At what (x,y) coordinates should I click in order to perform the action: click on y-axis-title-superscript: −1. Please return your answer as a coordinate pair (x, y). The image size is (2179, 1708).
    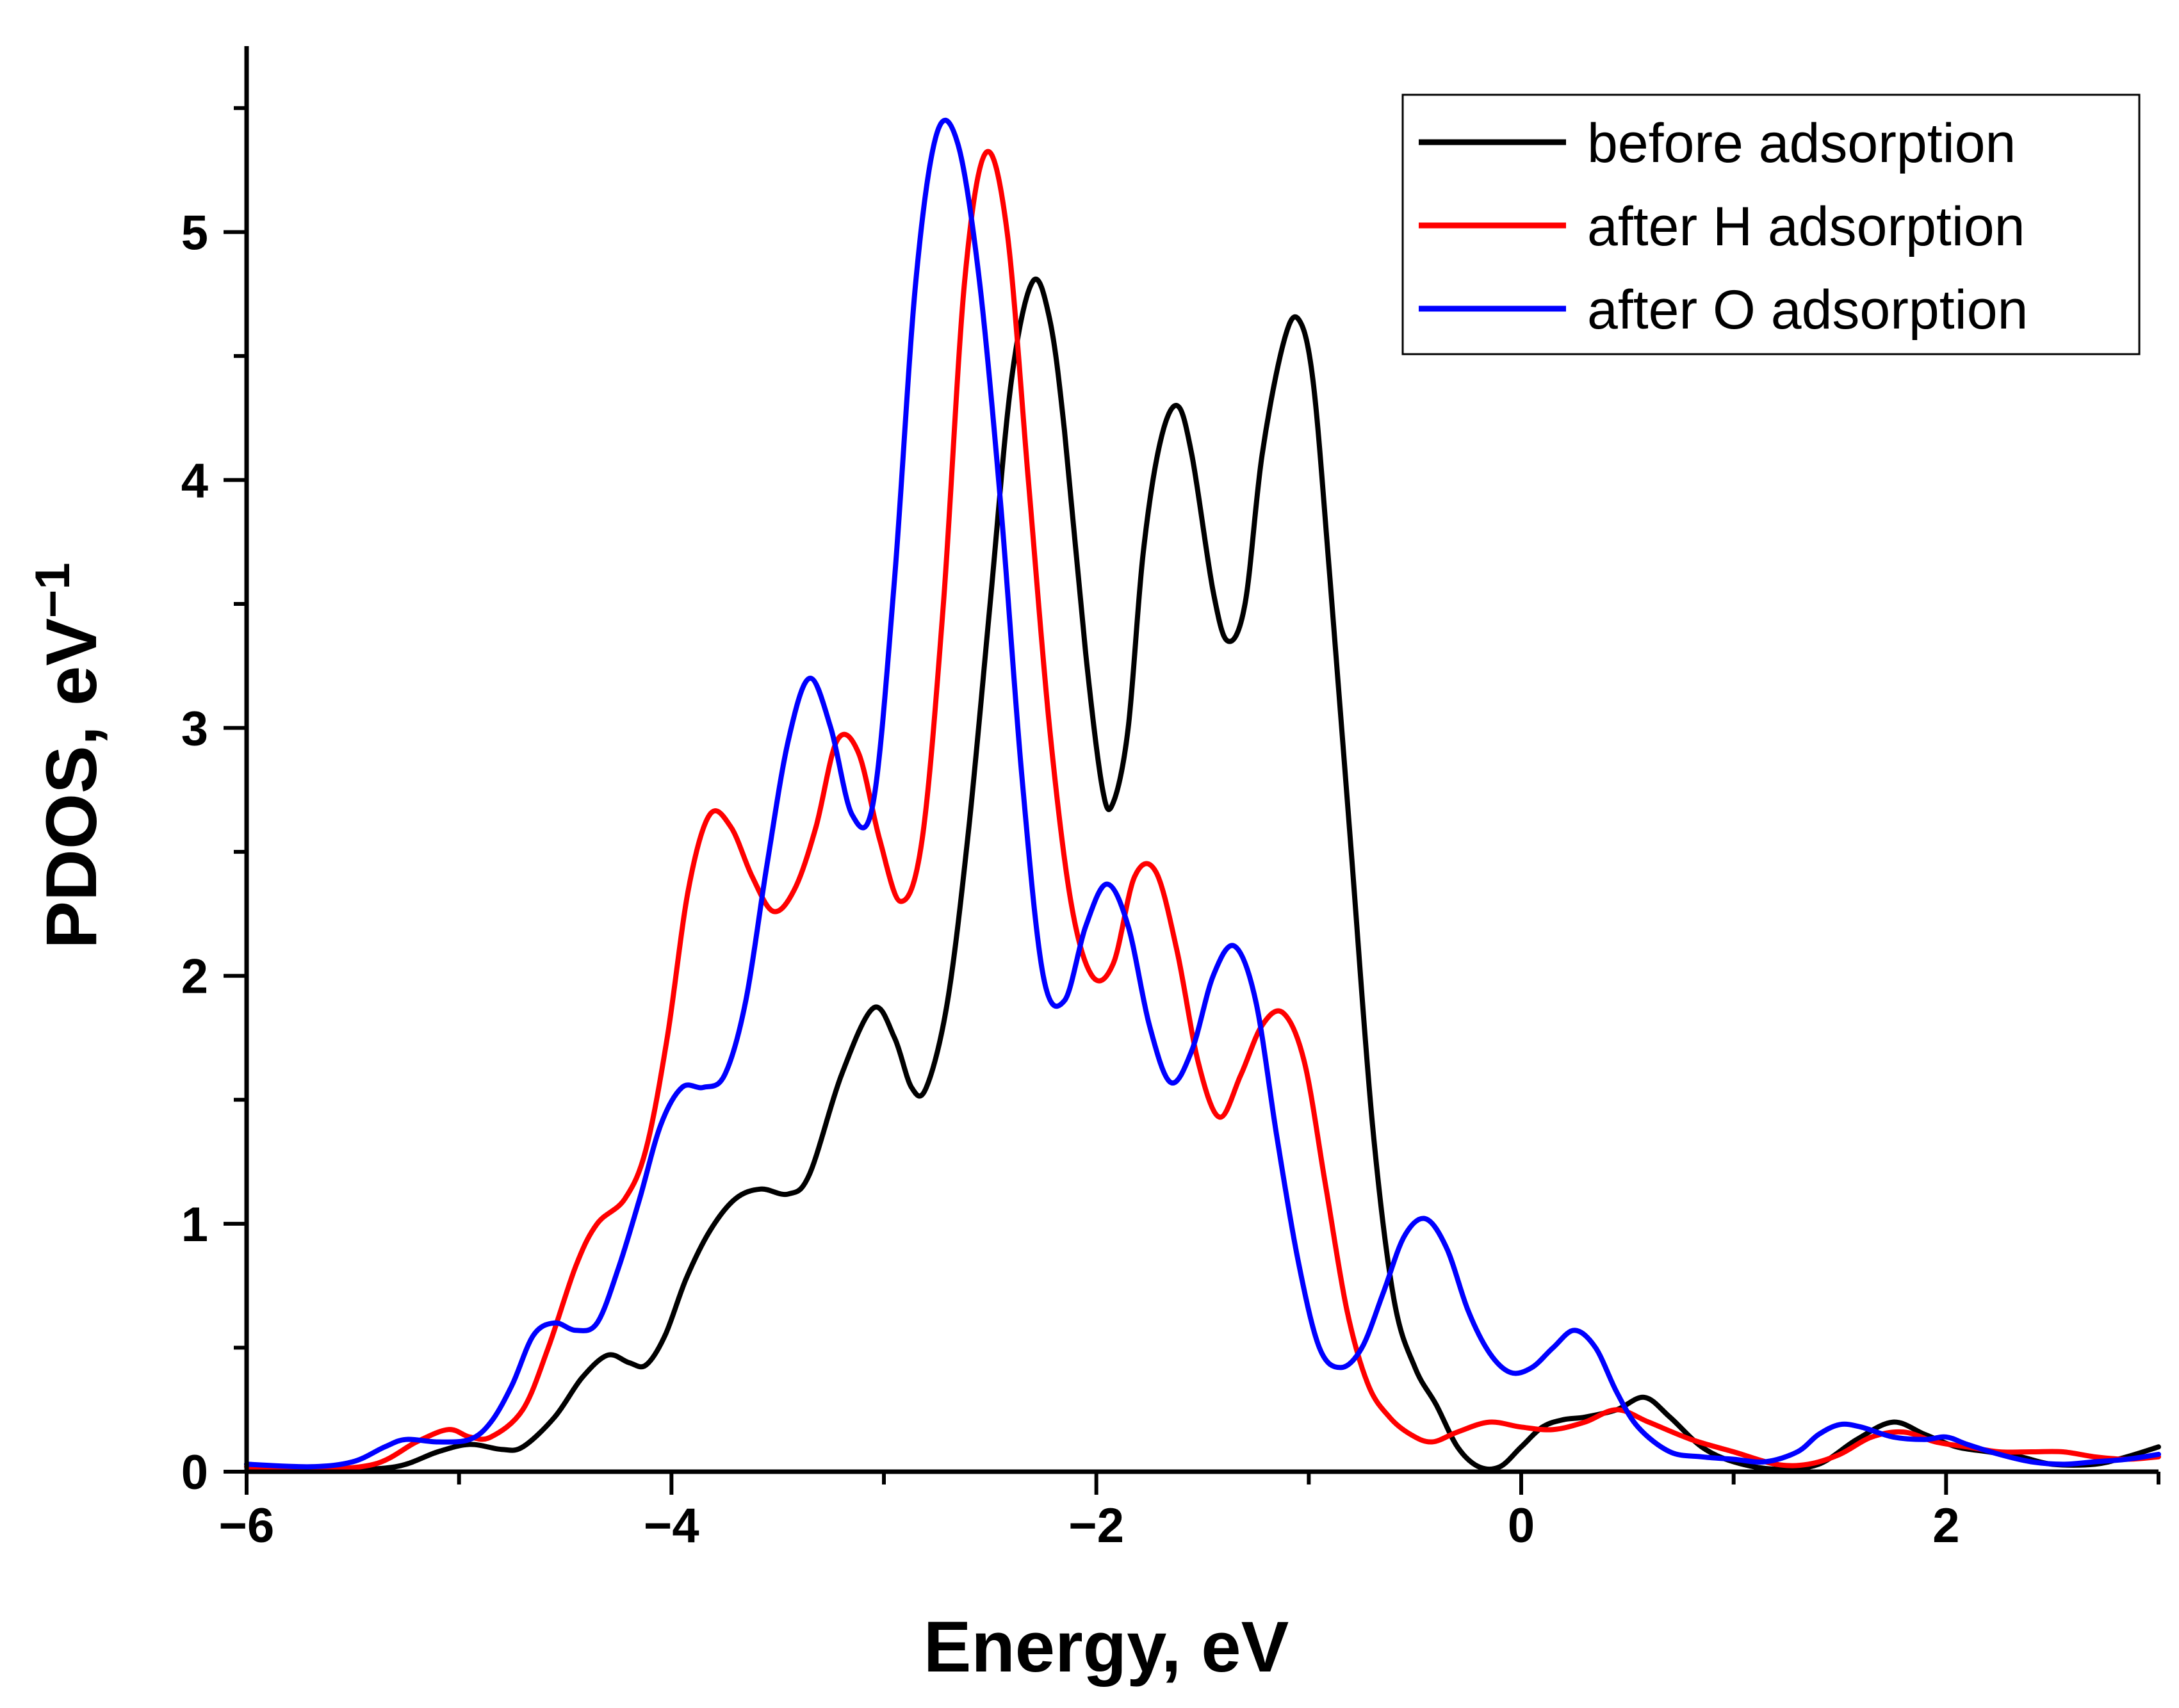
    Looking at the image, I should click on (53, 590).